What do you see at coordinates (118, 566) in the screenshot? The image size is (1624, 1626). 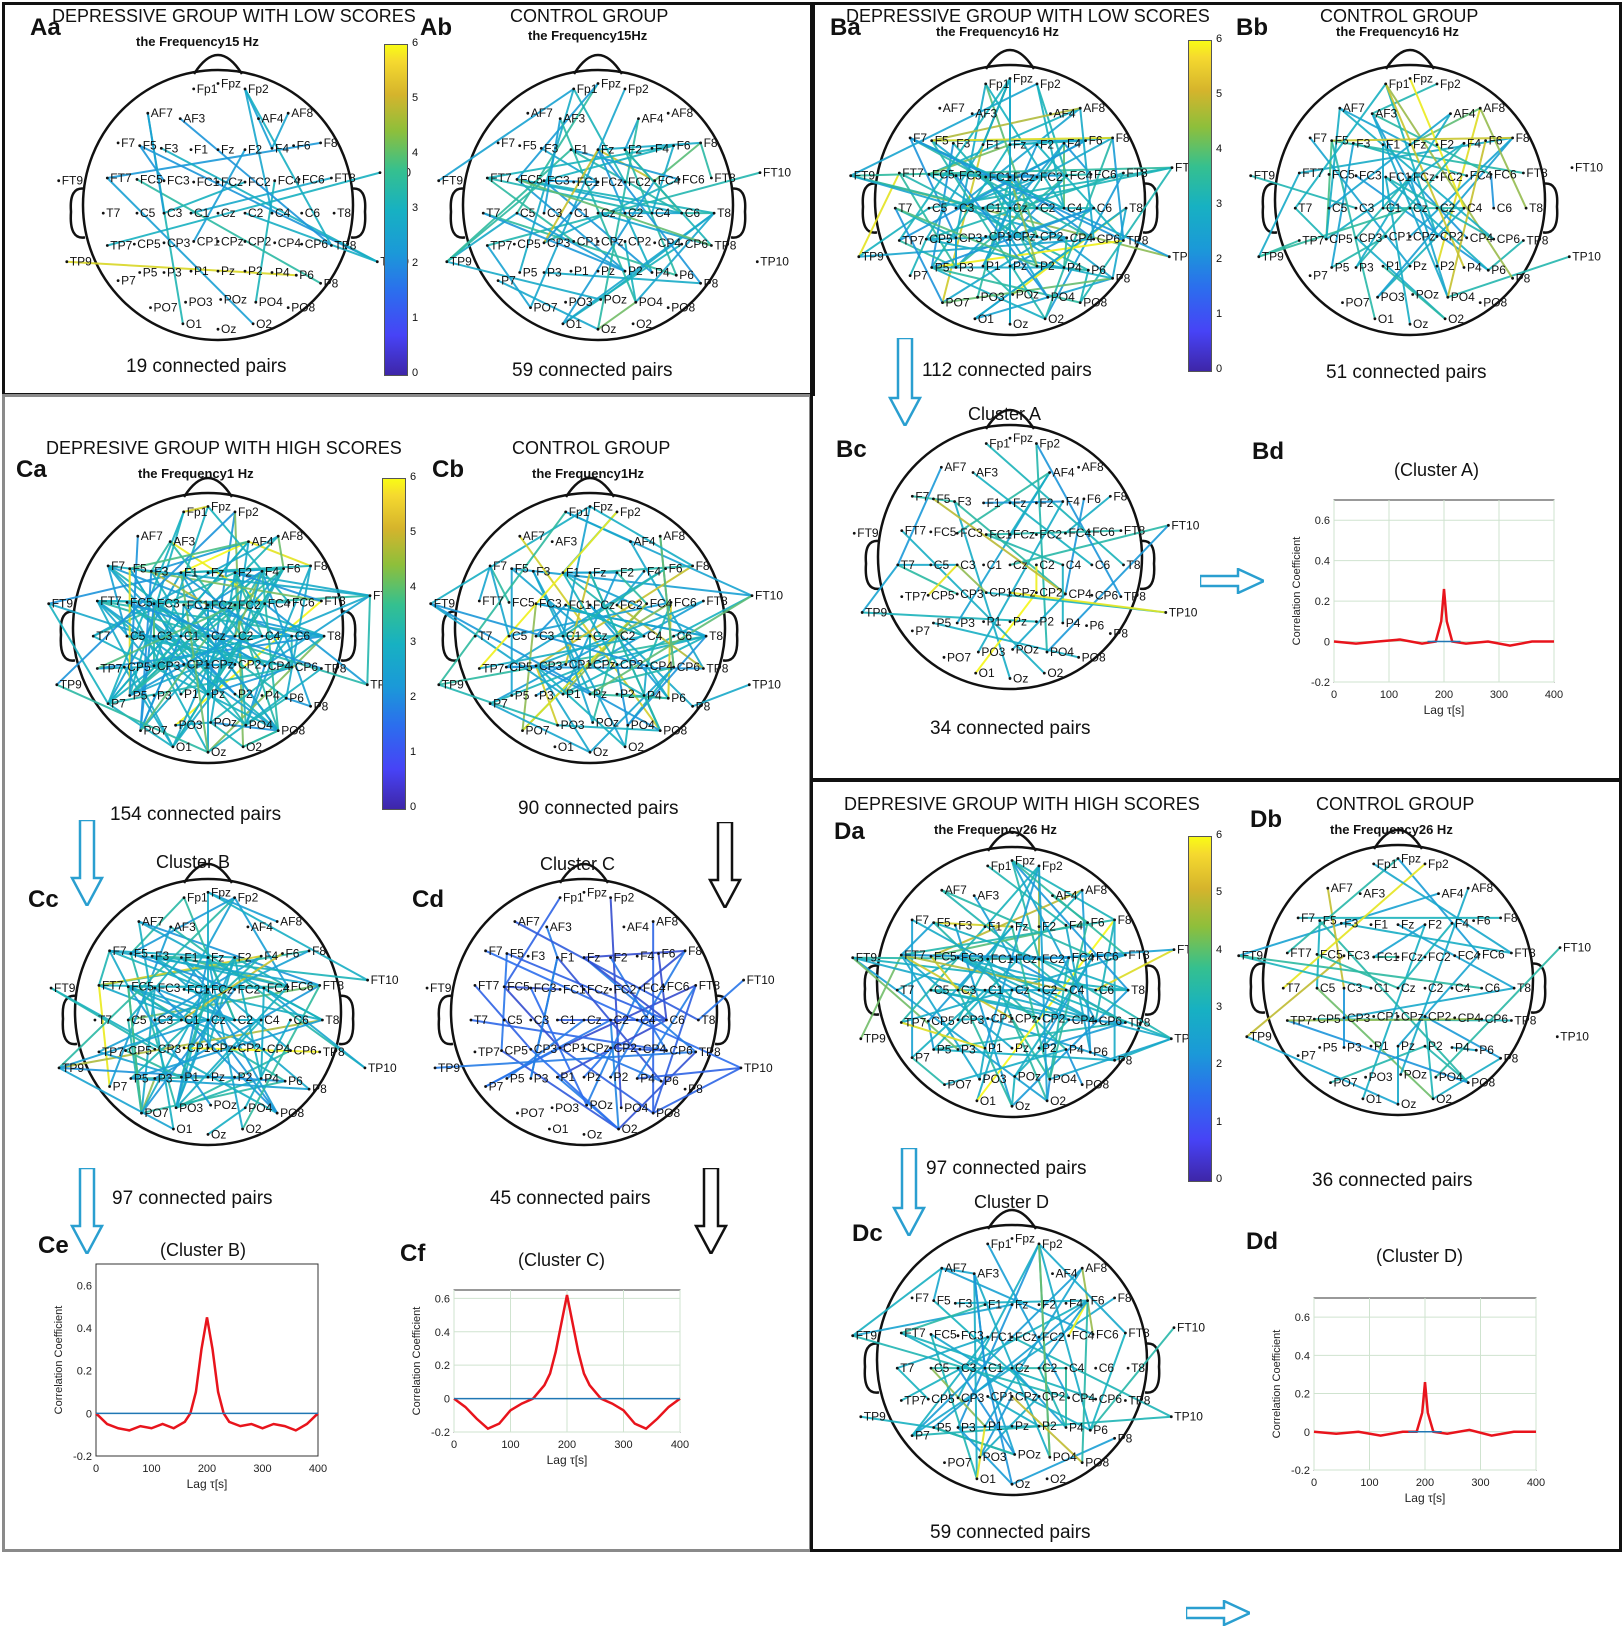 I see `electrode-label: F7` at bounding box center [118, 566].